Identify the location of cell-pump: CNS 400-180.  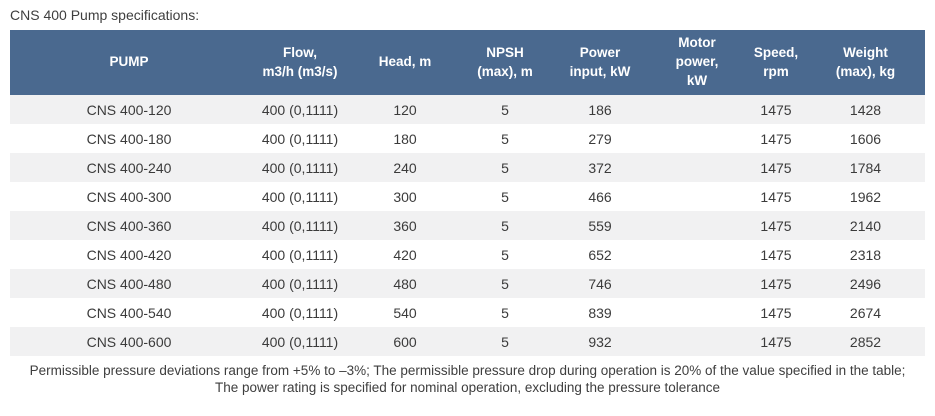
(129, 138).